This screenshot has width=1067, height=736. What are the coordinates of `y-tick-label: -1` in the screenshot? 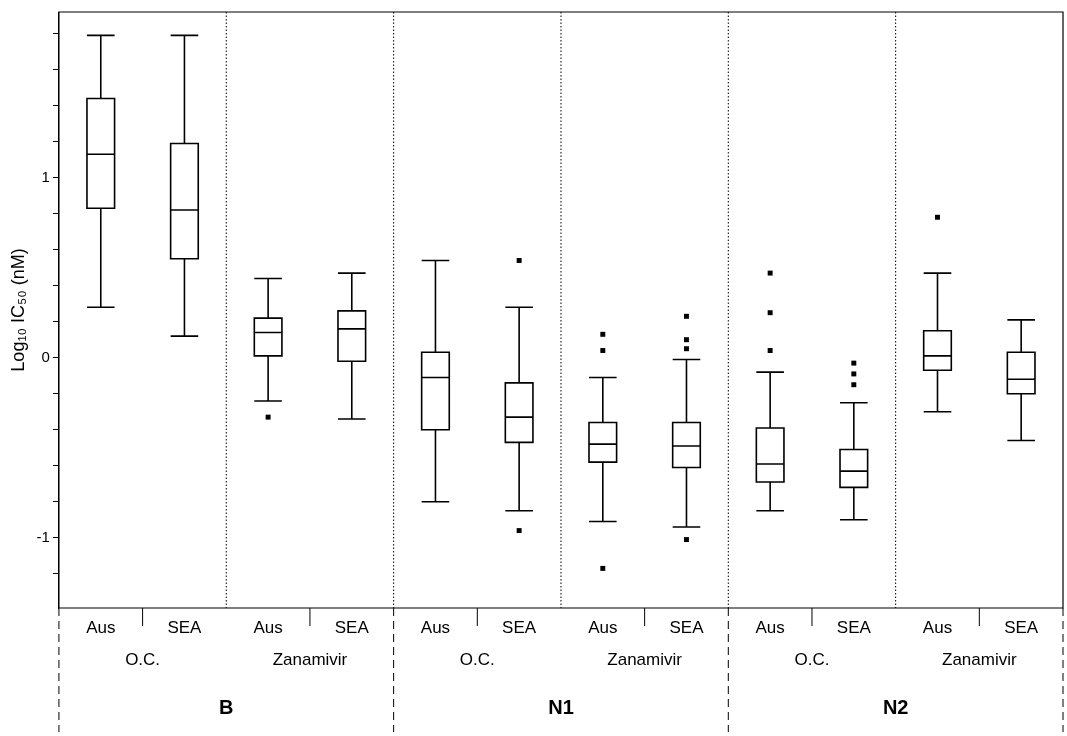 It's located at (43, 536).